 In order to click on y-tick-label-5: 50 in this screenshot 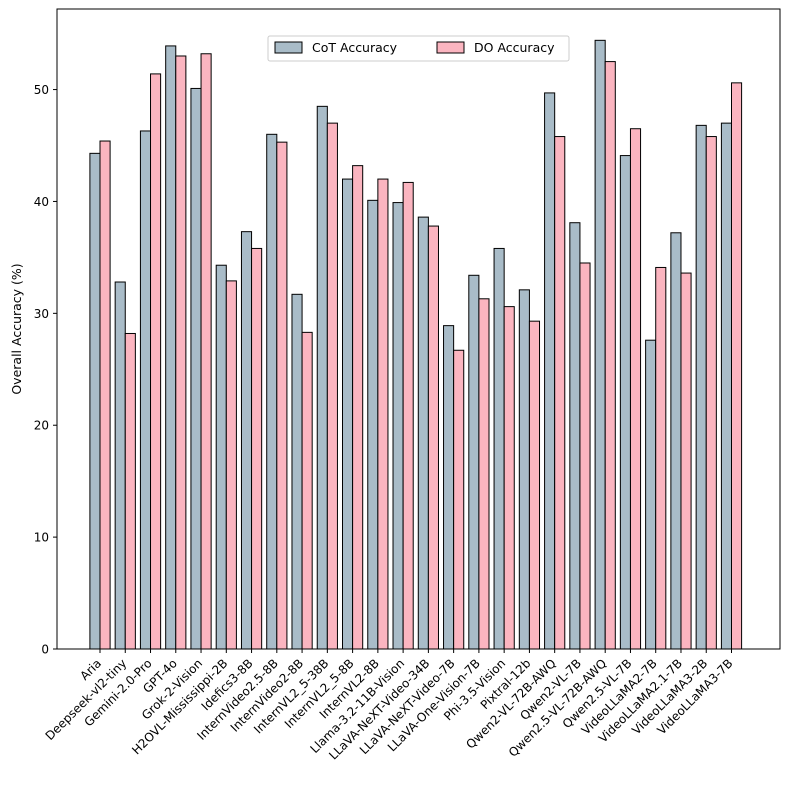, I will do `click(41, 90)`.